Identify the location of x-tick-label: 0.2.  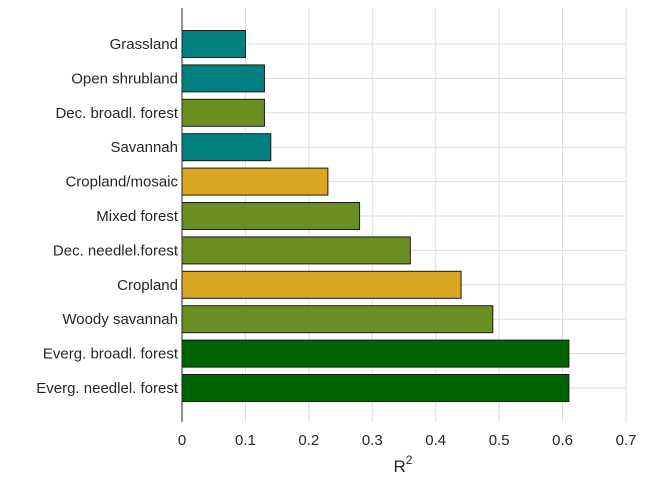
(308, 440).